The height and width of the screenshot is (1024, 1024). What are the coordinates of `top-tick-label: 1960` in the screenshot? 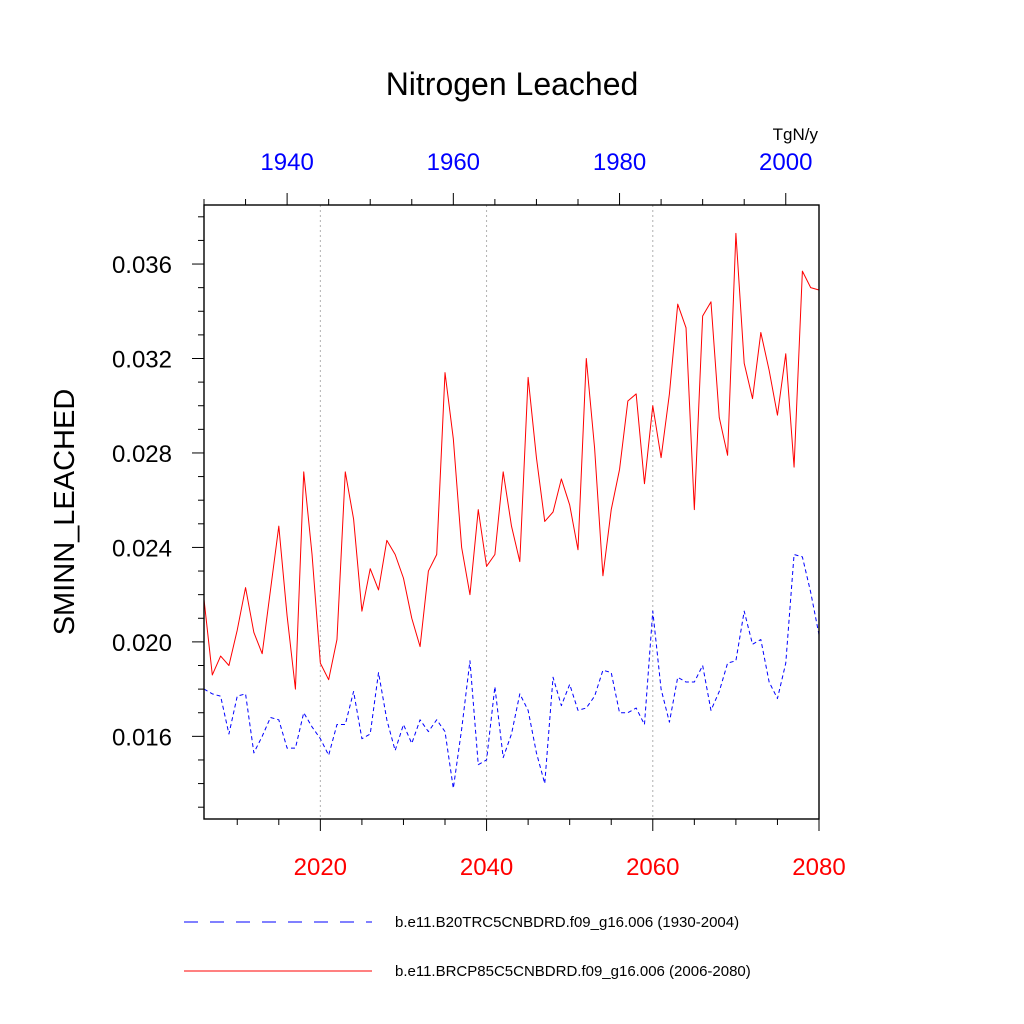 It's located at (453, 162).